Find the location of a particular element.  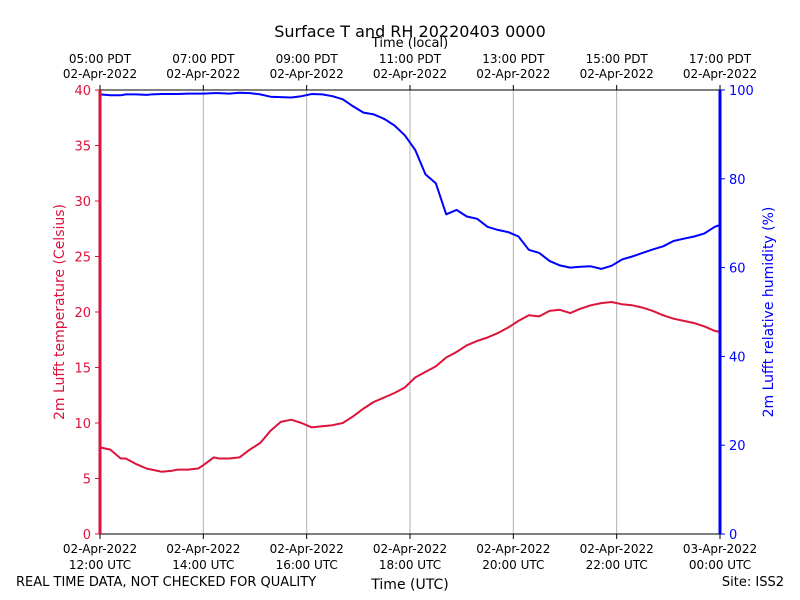

quality-disclaimer: REAL TIME DATA, NOT CHECKED FOR QUALITY is located at coordinates (166, 582).